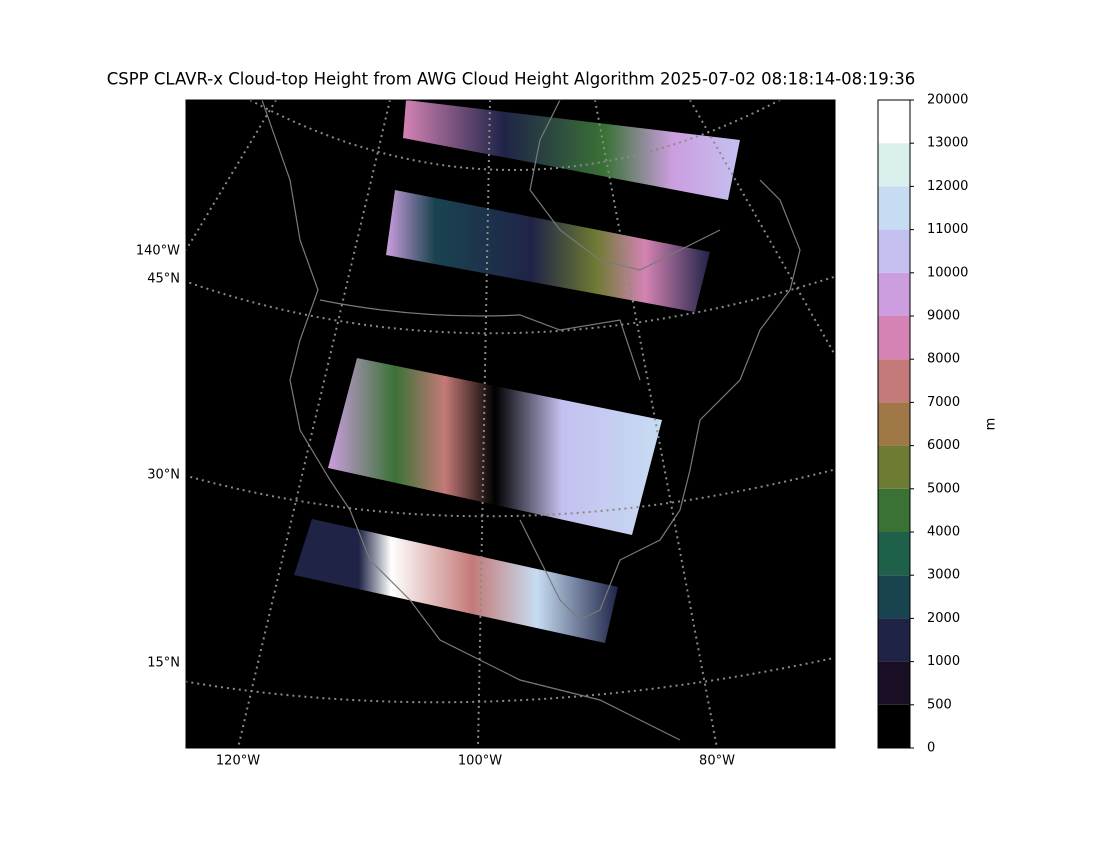 The image size is (1120, 844). What do you see at coordinates (947, 229) in the screenshot?
I see `colorbar-tick-label: 11000` at bounding box center [947, 229].